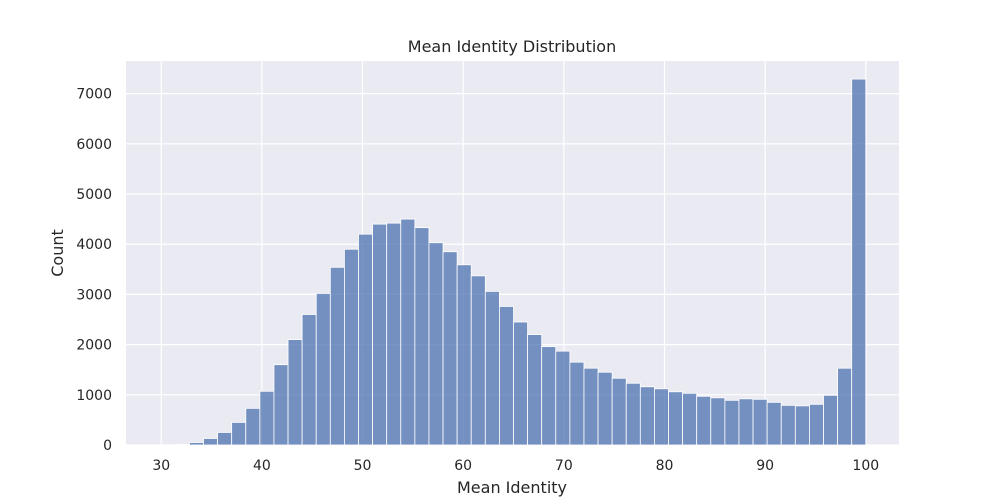 The height and width of the screenshot is (500, 1000). Describe the element at coordinates (57, 253) in the screenshot. I see `y-axis-label: Count` at that location.